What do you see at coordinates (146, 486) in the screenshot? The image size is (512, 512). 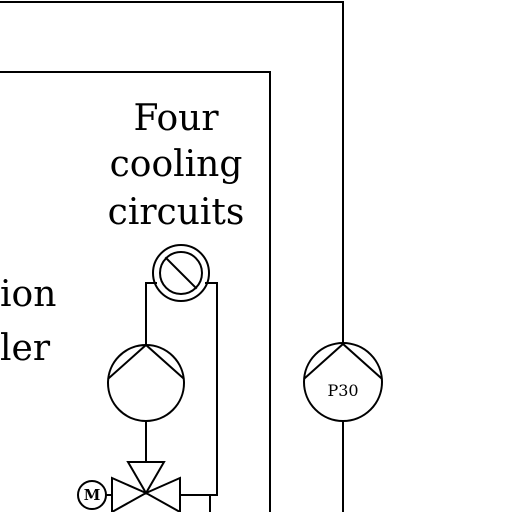 I see `three-way-valve` at bounding box center [146, 486].